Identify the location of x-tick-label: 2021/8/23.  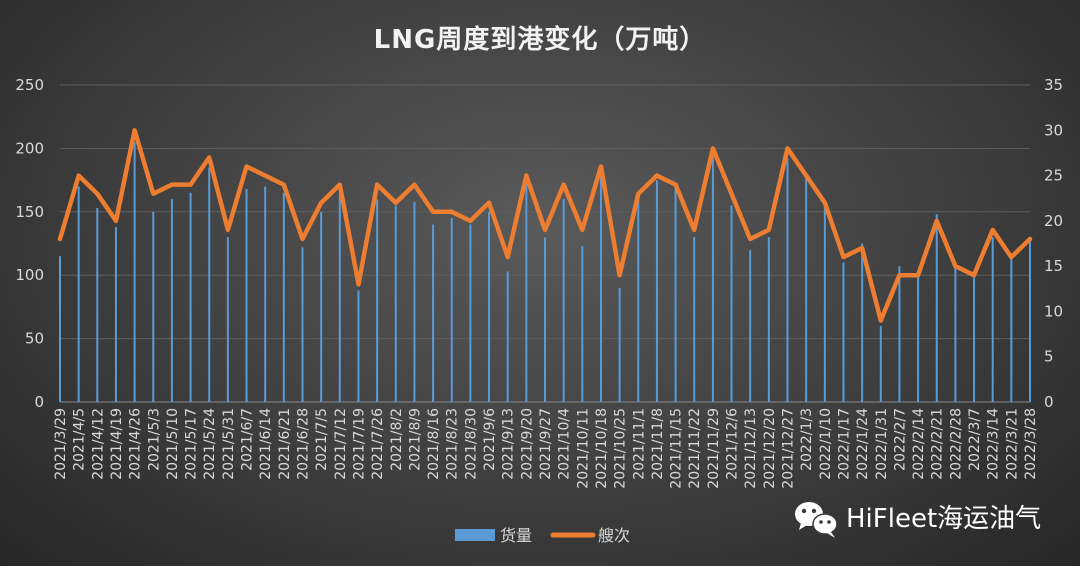
(453, 444).